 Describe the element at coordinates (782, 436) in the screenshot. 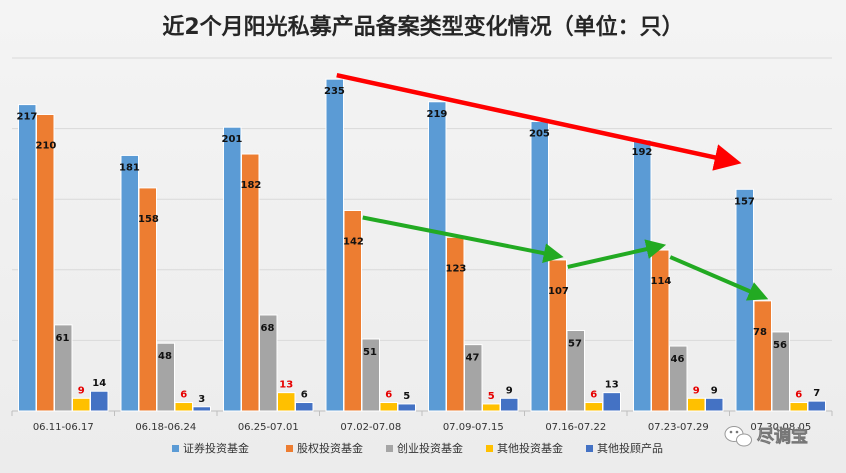

I see `watermark-text: 尽调宝` at that location.